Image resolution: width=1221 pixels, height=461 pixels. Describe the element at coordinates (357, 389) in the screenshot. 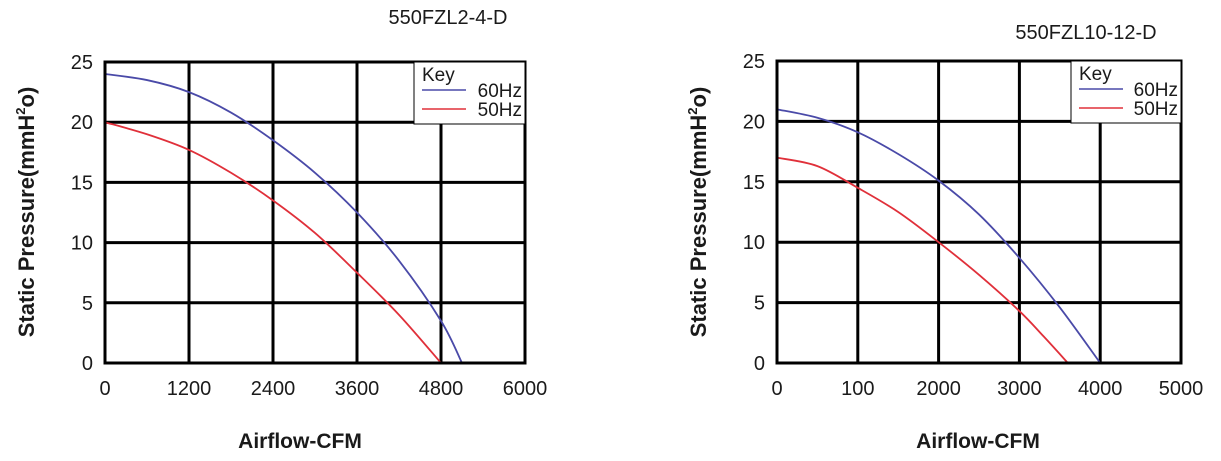

I see `x-tick-label: 3600` at that location.